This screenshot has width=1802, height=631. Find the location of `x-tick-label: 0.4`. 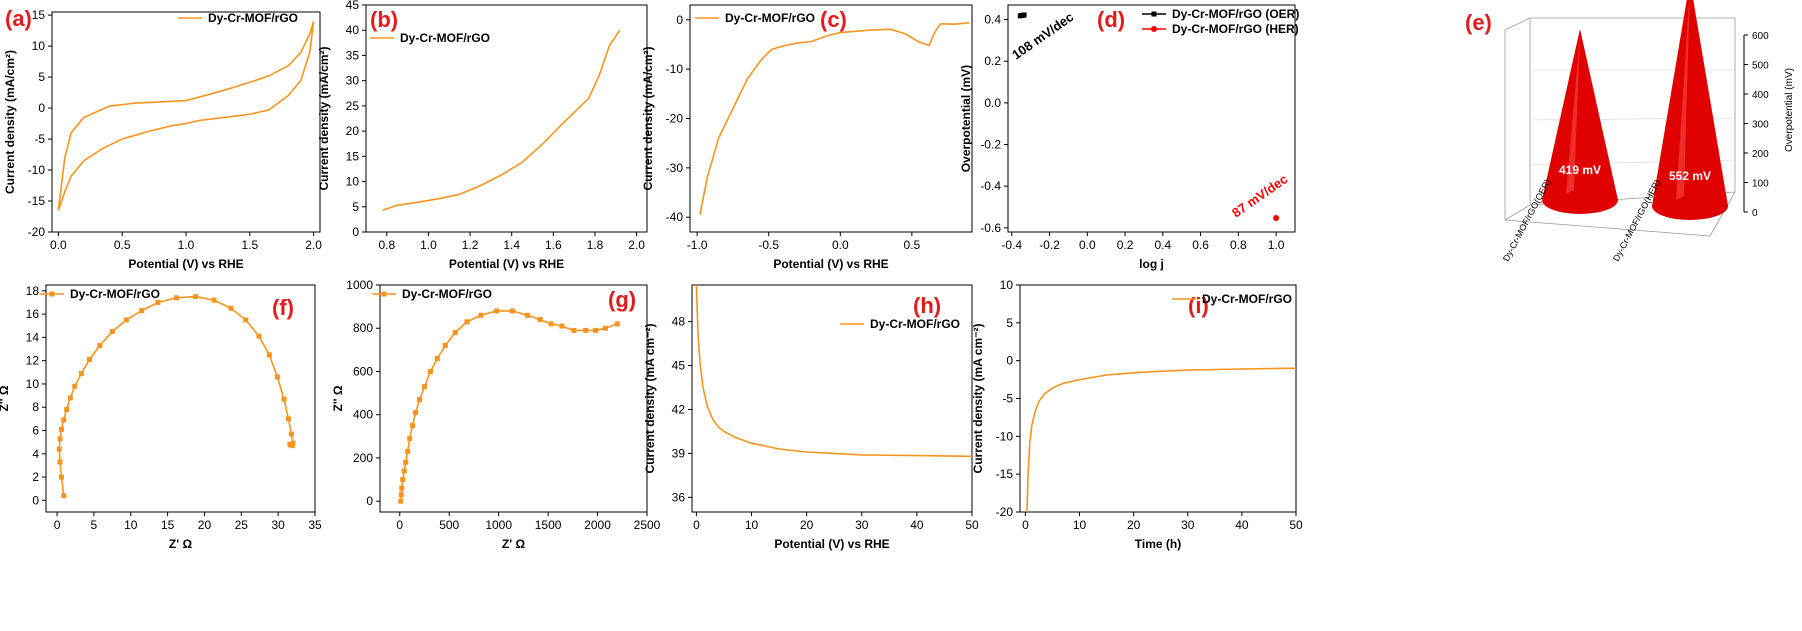

x-tick-label: 0.4 is located at coordinates (1162, 245).